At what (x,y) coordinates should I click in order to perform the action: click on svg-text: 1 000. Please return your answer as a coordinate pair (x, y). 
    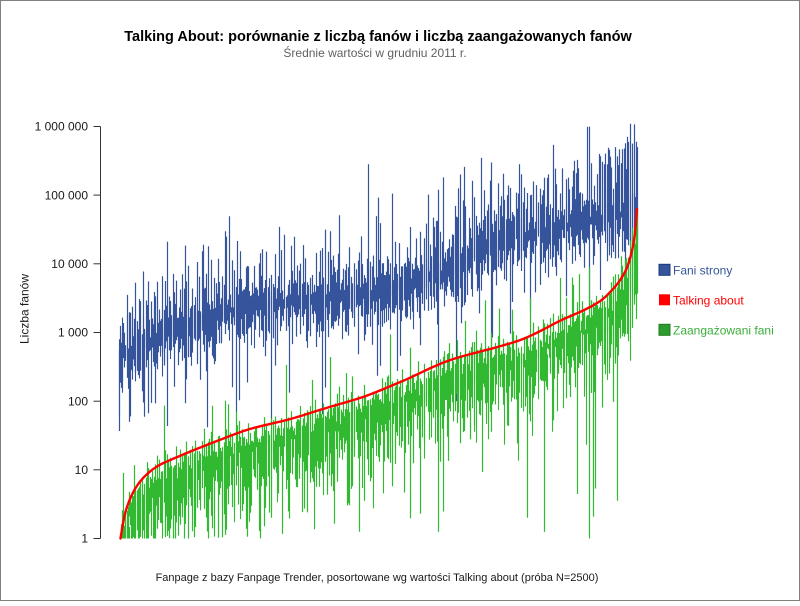
    Looking at the image, I should click on (73, 333).